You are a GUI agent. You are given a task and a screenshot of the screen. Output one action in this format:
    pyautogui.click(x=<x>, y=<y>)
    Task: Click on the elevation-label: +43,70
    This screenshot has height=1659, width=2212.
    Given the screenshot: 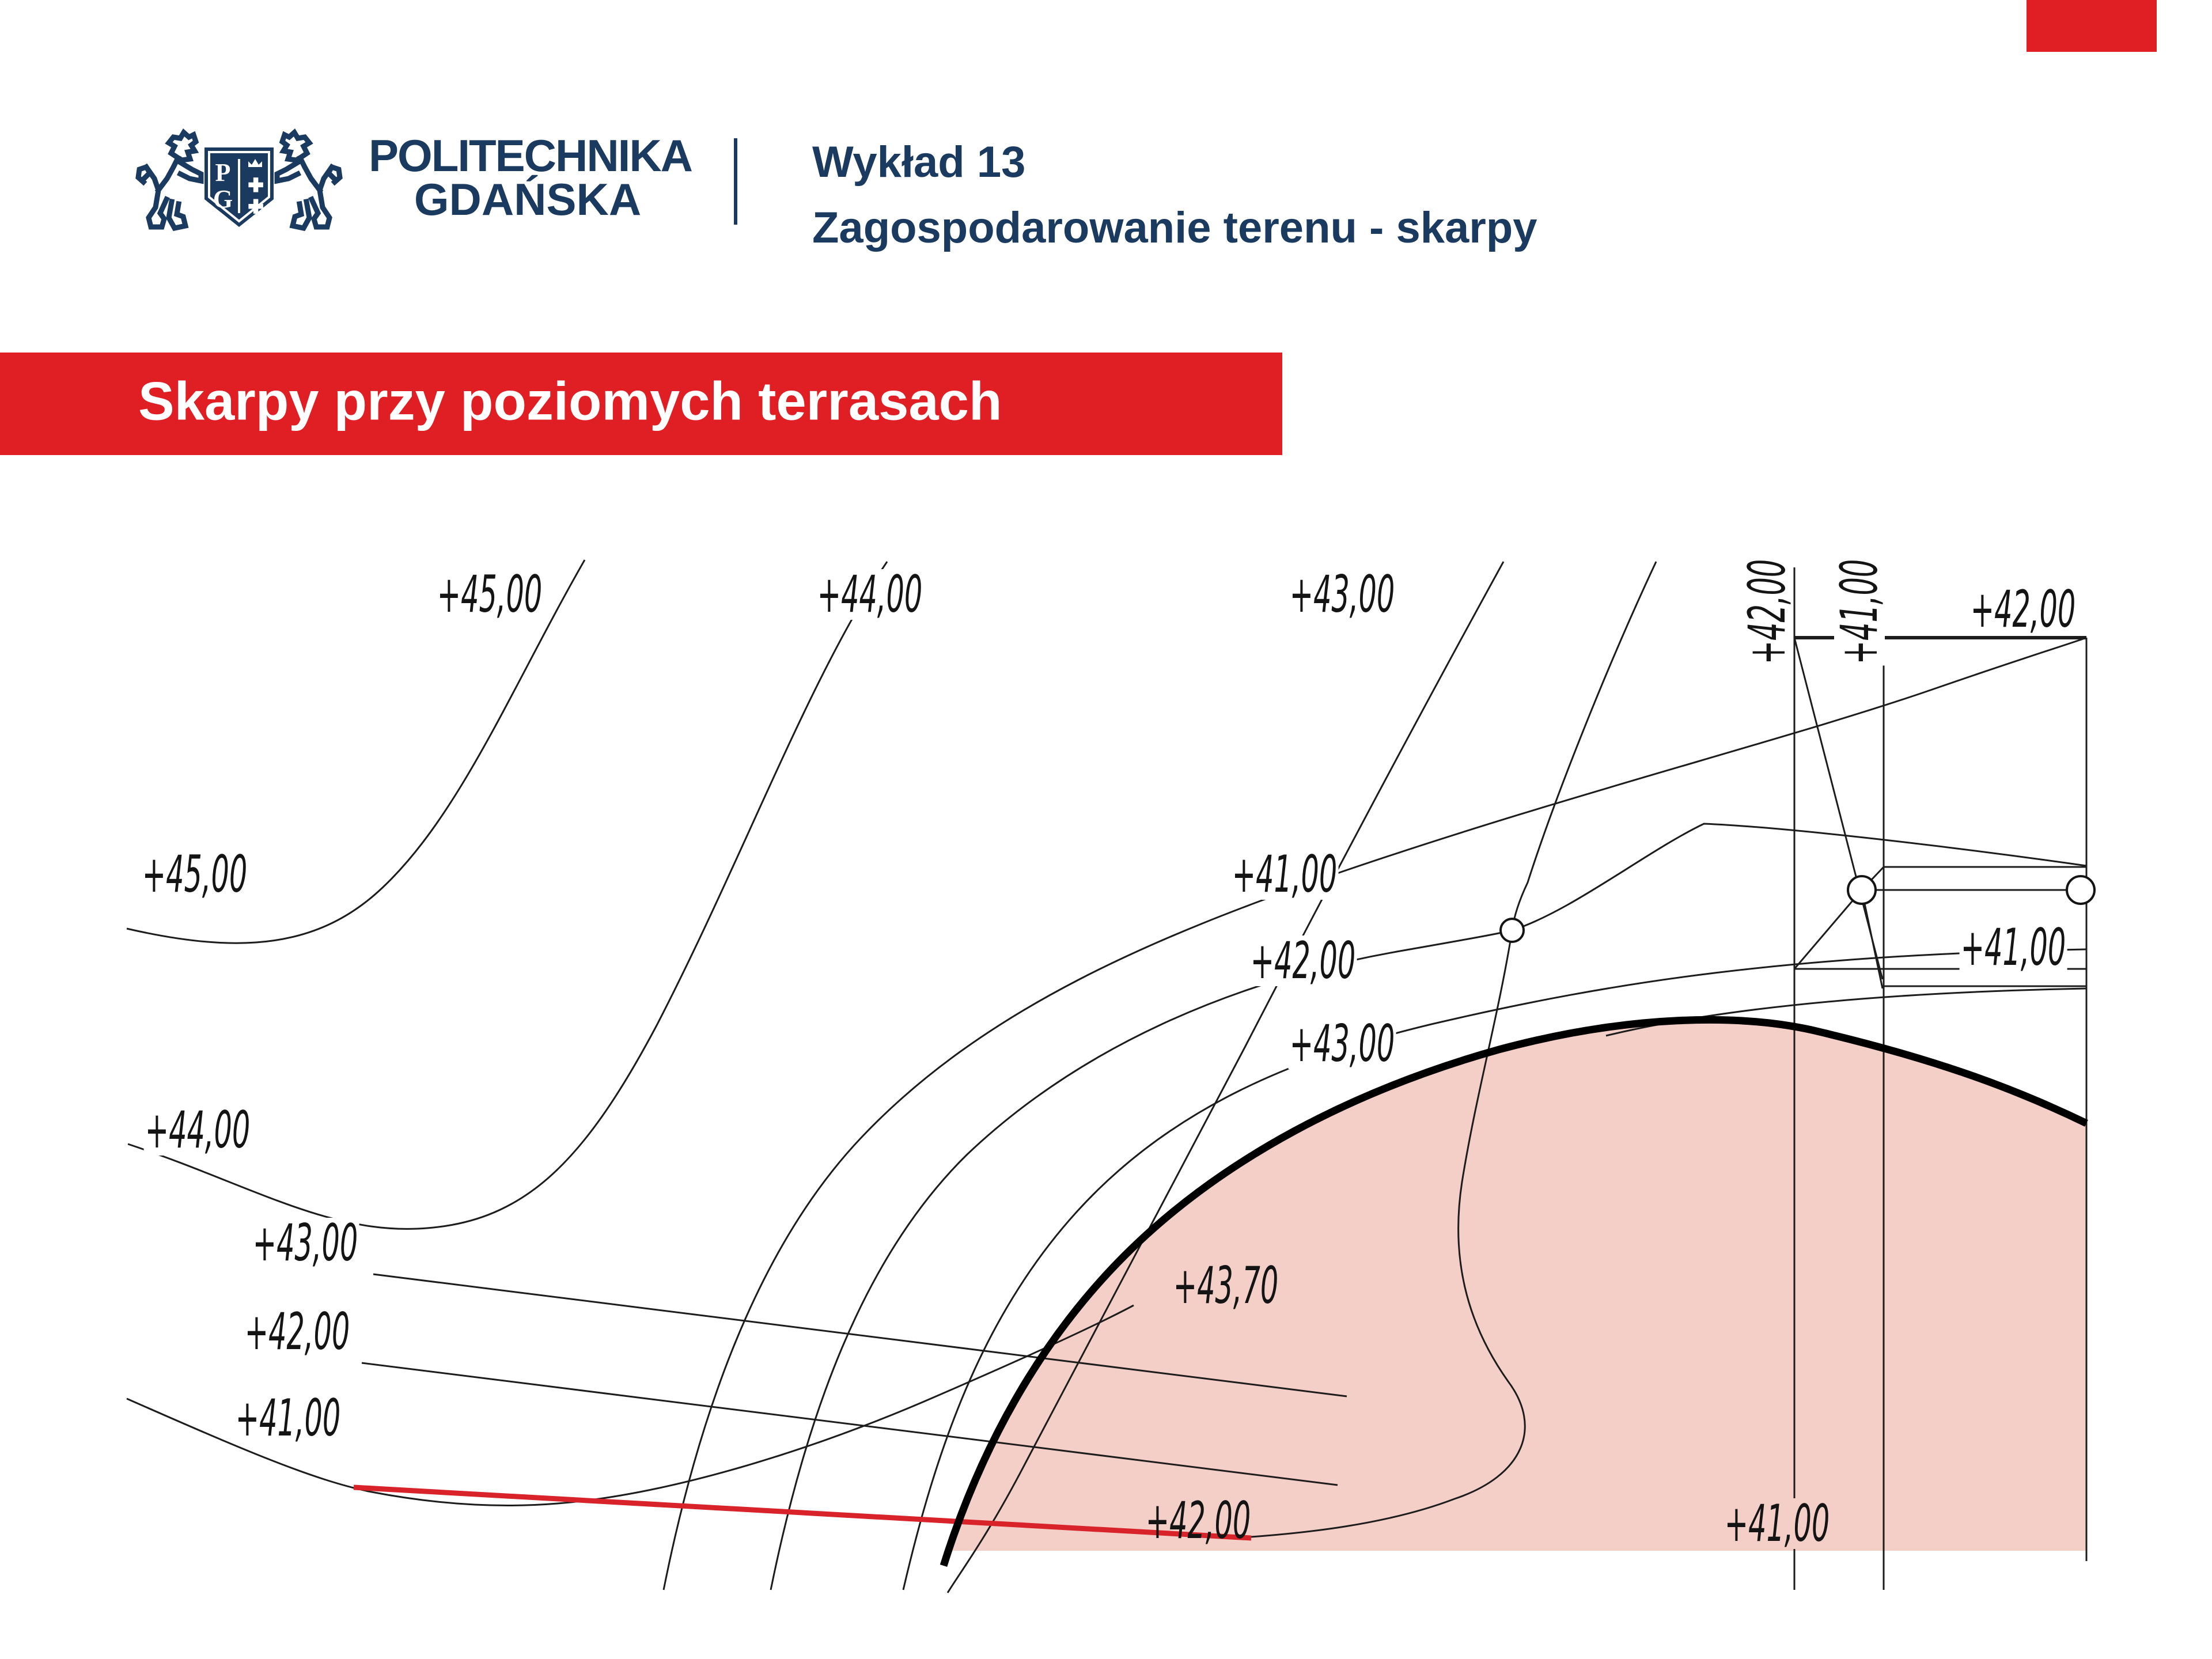 What is the action you would take?
    pyautogui.click(x=1226, y=1285)
    